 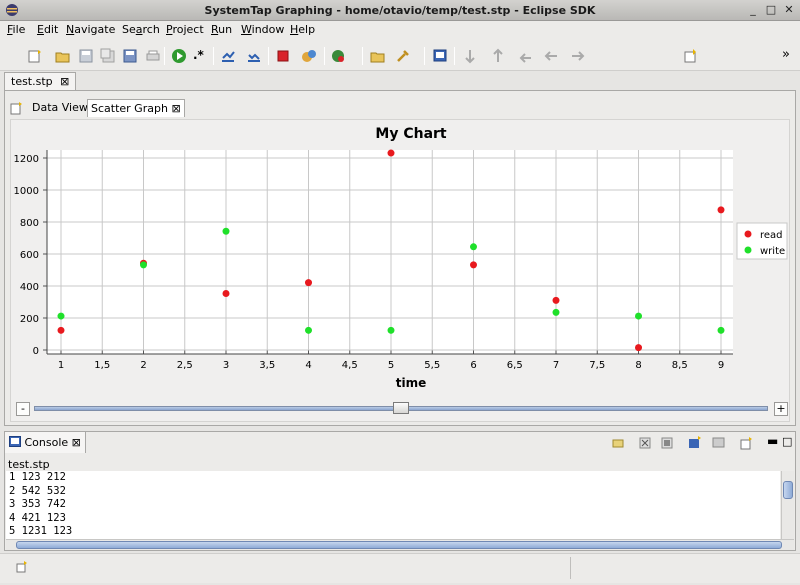 What do you see at coordinates (667, 443) in the screenshot?
I see `remove-all-launches-icon` at bounding box center [667, 443].